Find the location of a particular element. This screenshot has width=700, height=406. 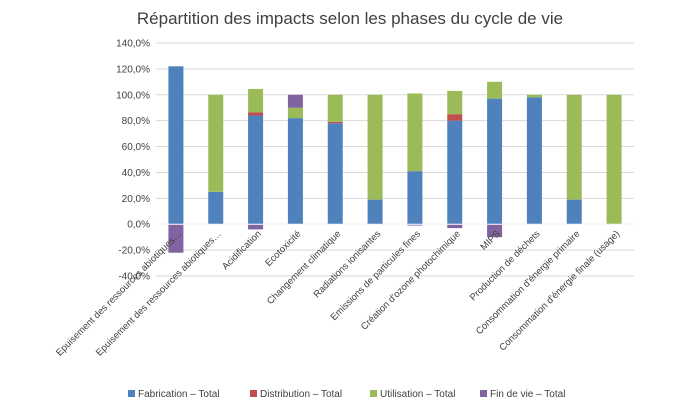

y-tick-label: -40,0% is located at coordinates (134, 277).